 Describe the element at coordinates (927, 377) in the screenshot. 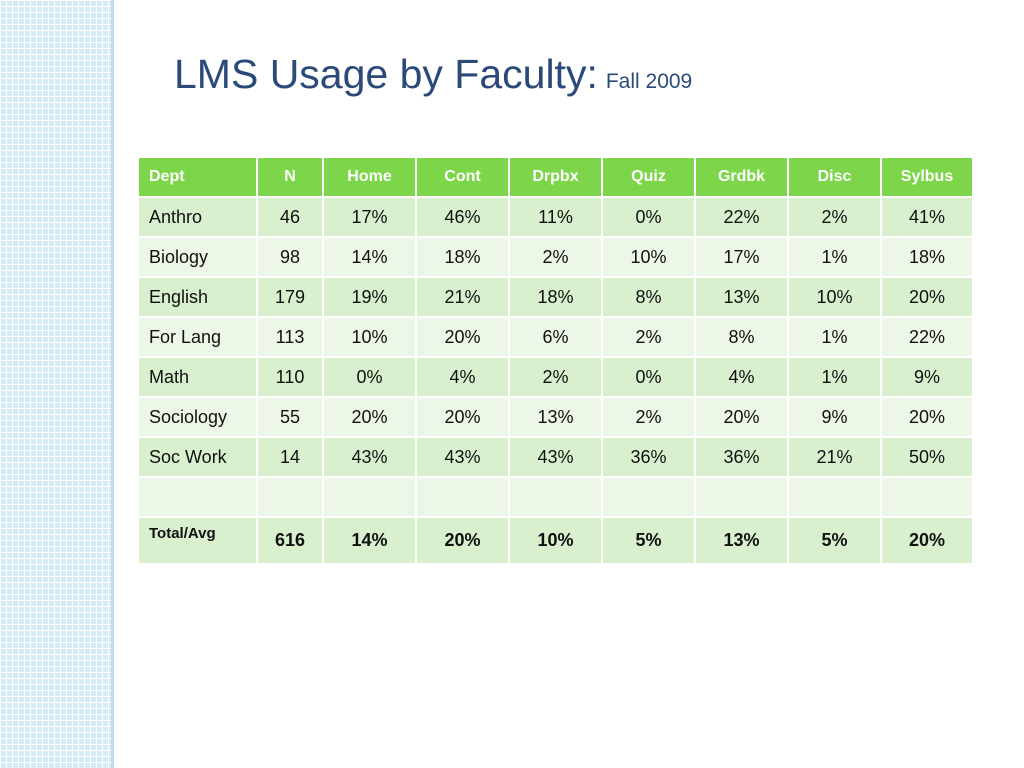

I see `table-cell-sylbus: 9%` at that location.